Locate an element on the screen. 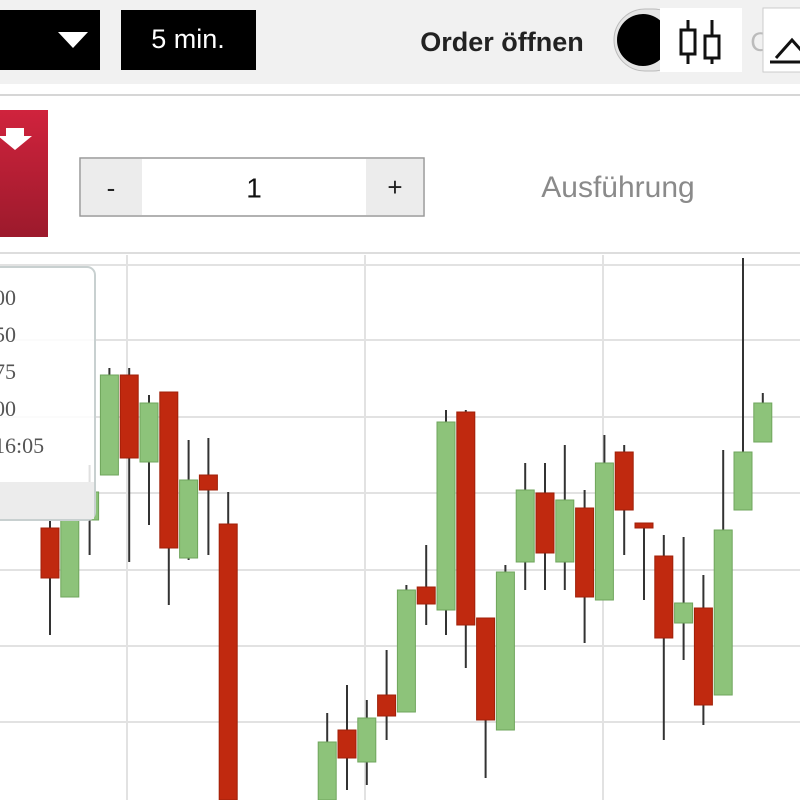 This screenshot has width=800, height=800. interval-button is located at coordinates (188, 40).